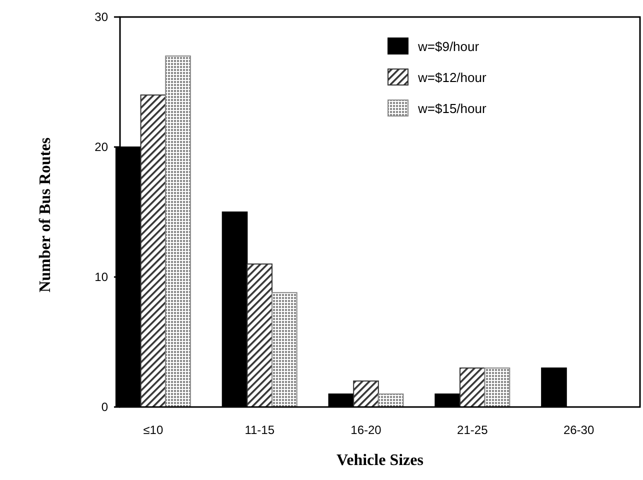 This screenshot has height=480, width=643. Describe the element at coordinates (472, 430) in the screenshot. I see `x-tick-label: 21-25` at that location.